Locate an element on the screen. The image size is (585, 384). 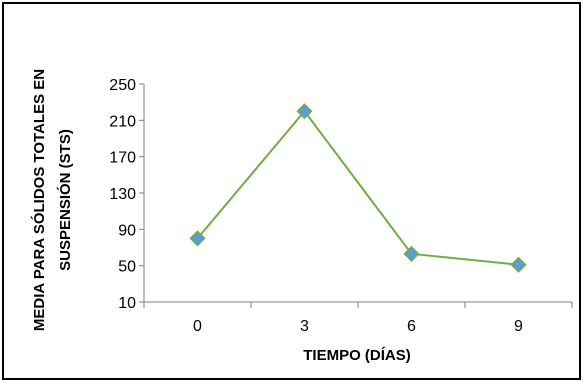
y-axis-title-line-2: SUSPENSIÓN (STS) is located at coordinates (65, 200).